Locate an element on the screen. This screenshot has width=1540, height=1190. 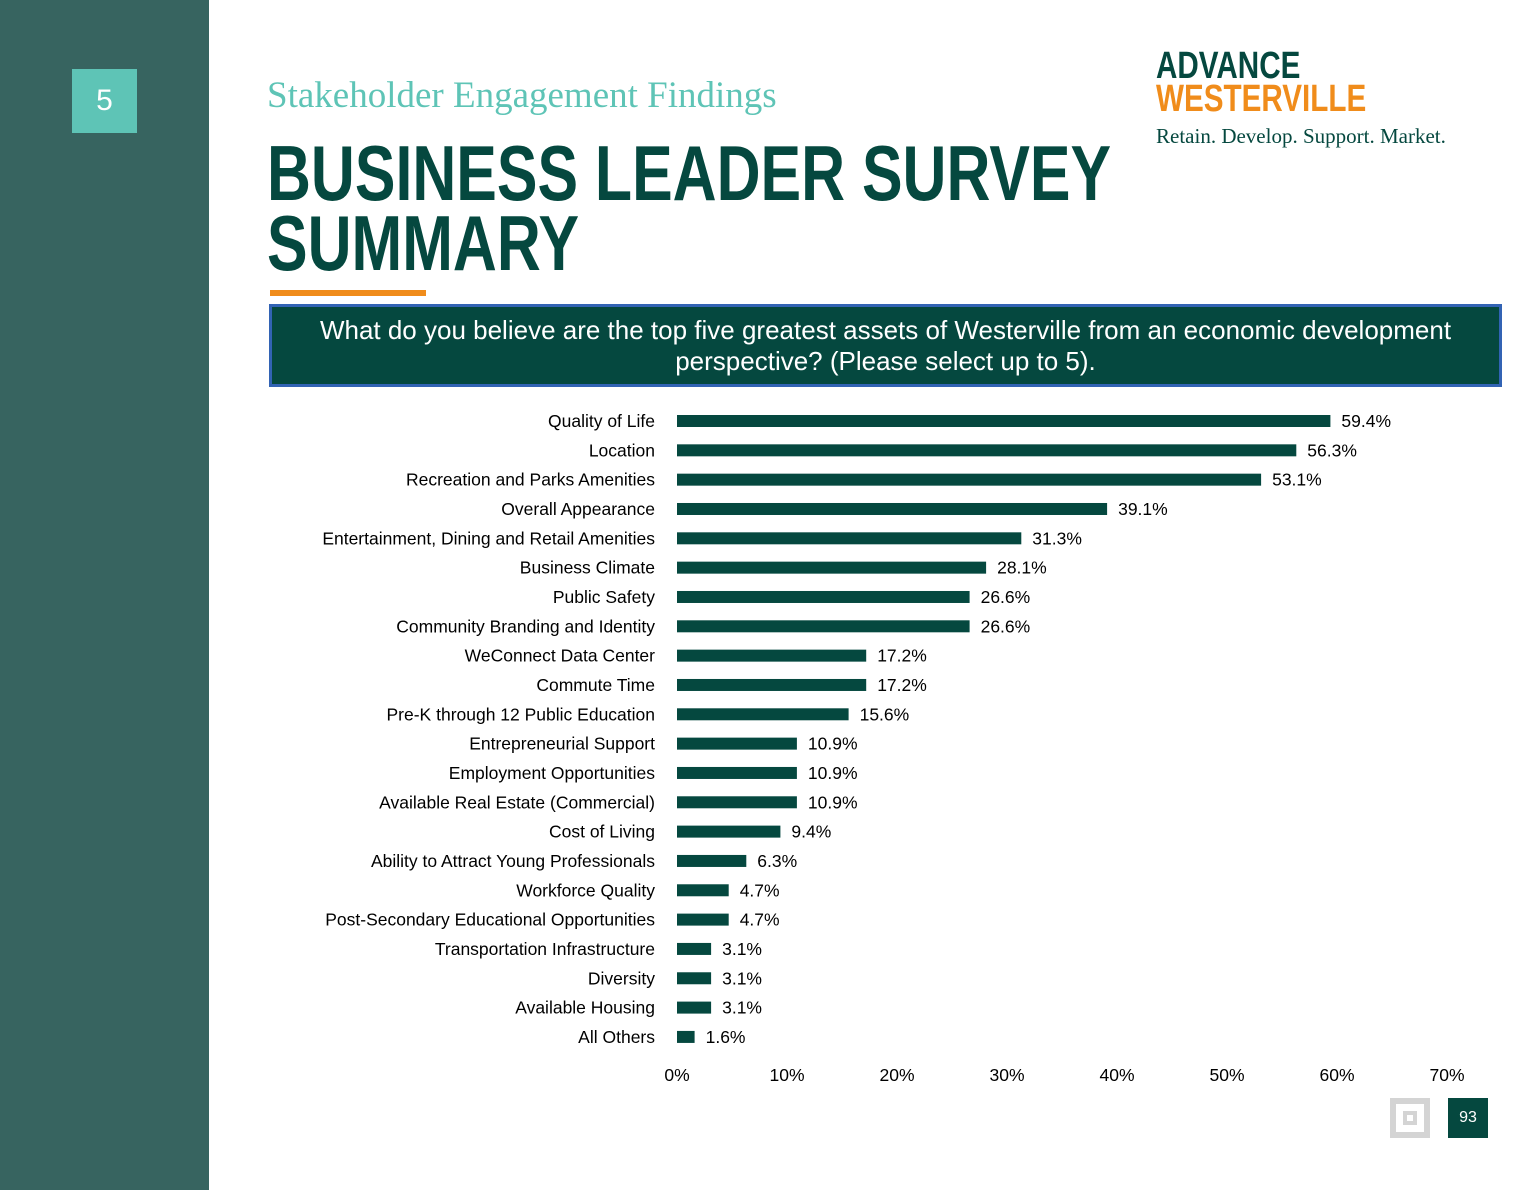
category-label: Entrepreneurial Support is located at coordinates (562, 744).